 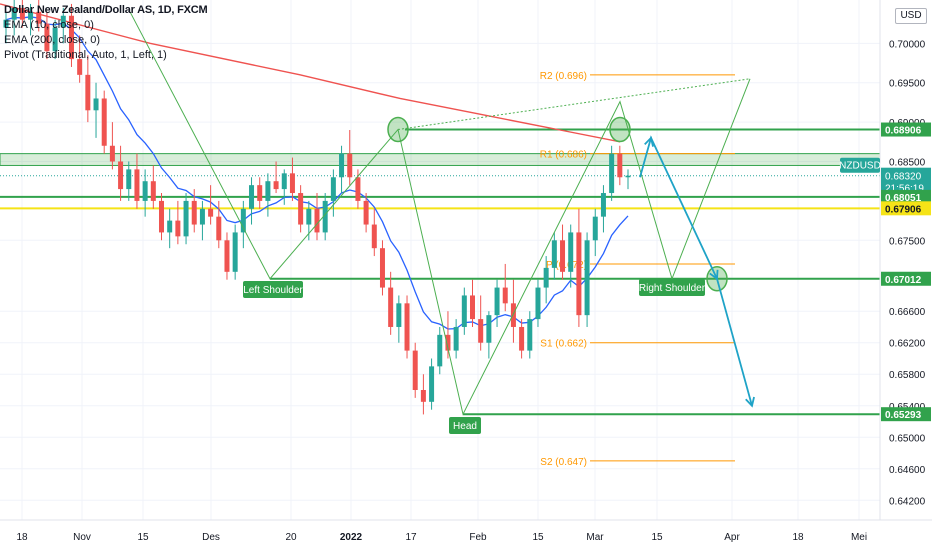 What do you see at coordinates (903, 177) in the screenshot?
I see `current-price-label: 0.68320` at bounding box center [903, 177].